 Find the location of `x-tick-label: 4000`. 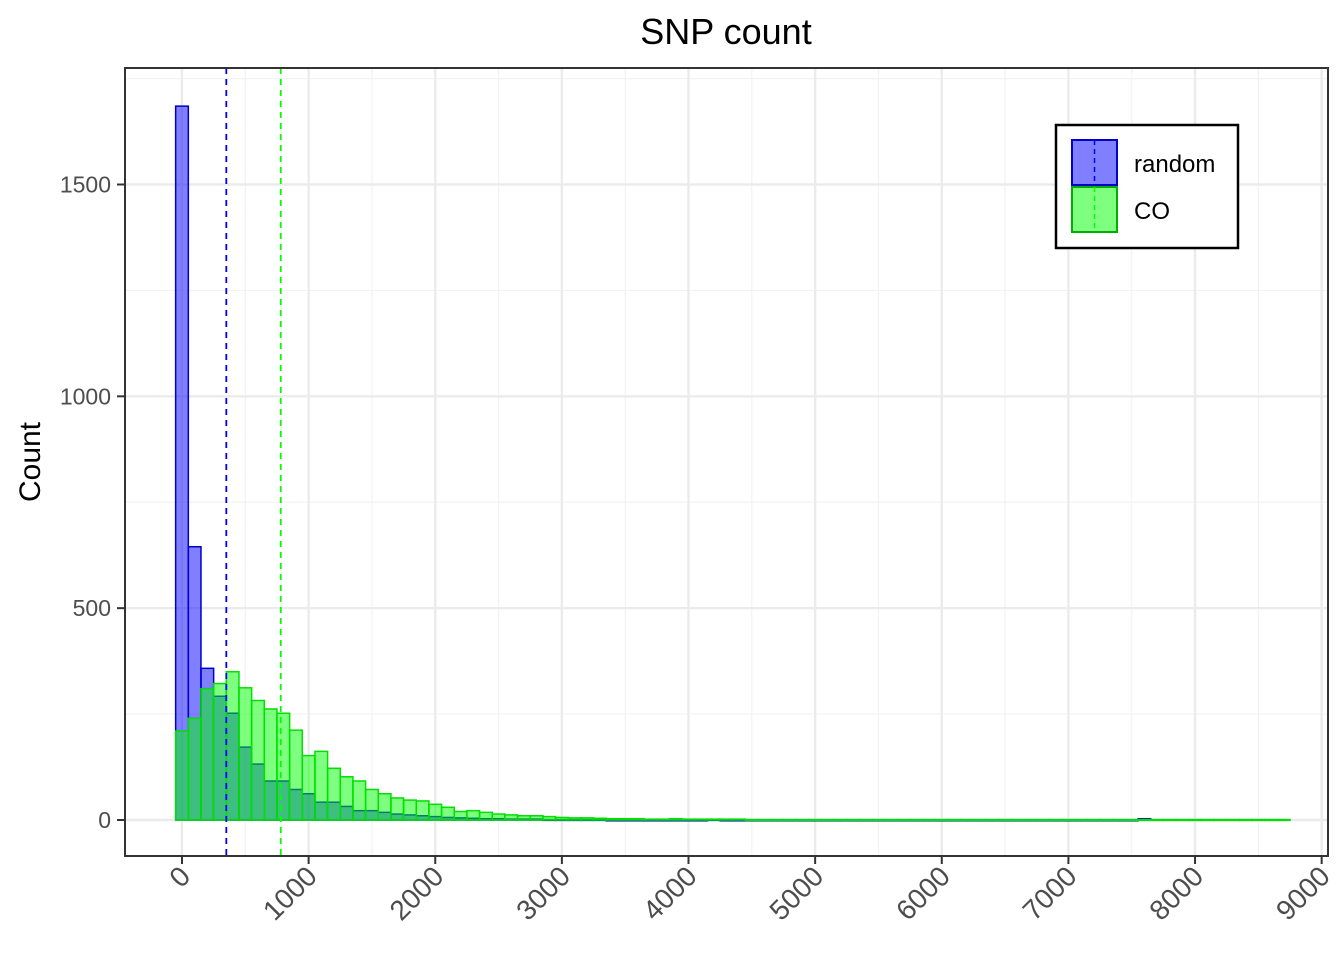

x-tick-label: 4000 is located at coordinates (670, 893).